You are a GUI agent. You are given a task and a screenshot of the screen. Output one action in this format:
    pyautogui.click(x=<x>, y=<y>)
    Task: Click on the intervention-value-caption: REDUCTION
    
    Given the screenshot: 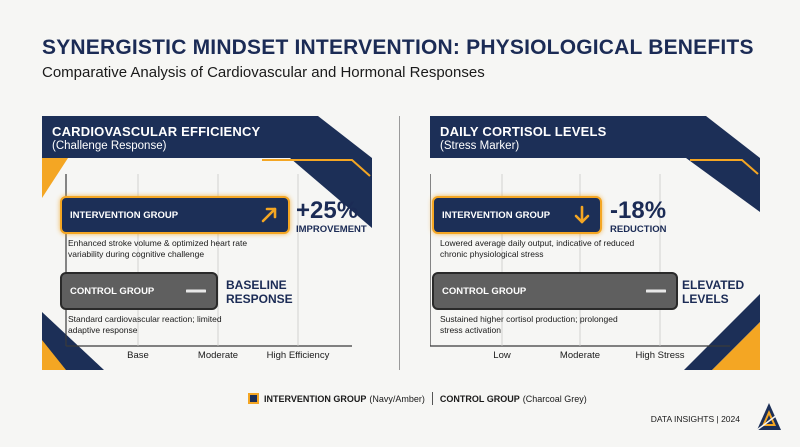 What is the action you would take?
    pyautogui.click(x=638, y=229)
    